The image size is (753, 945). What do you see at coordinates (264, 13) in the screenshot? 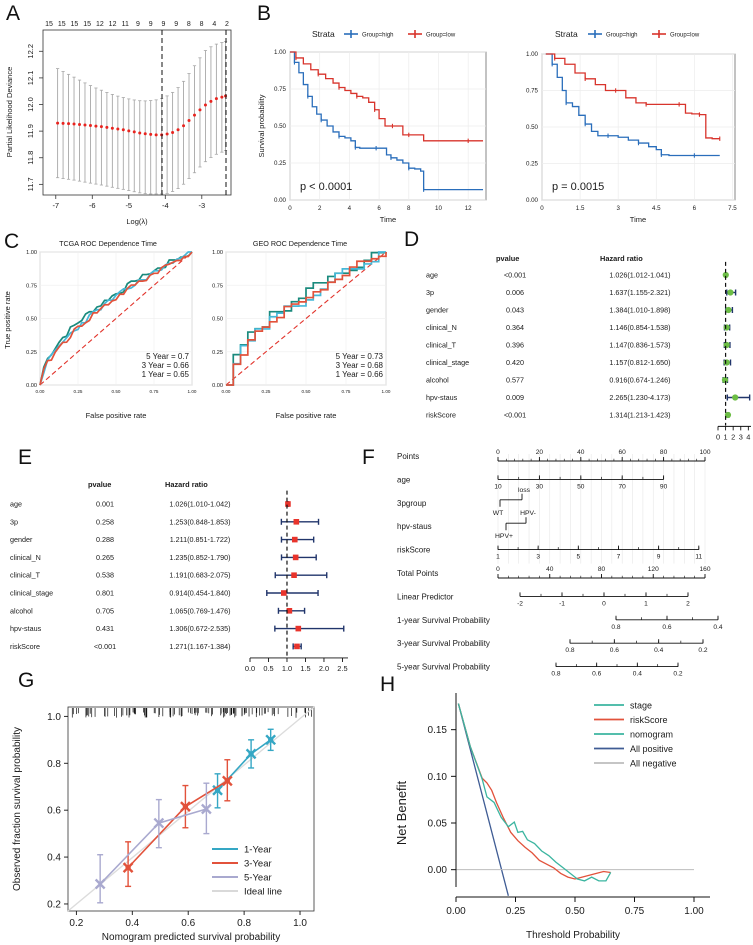
I see `panel-b-label: B` at bounding box center [264, 13].